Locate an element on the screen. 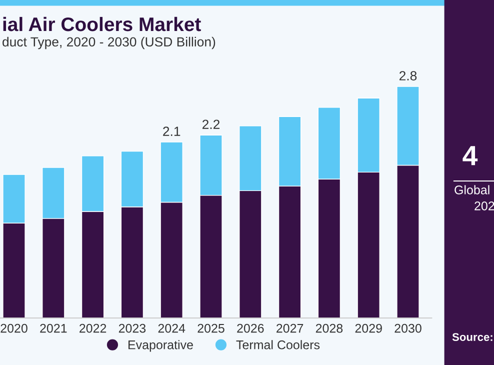  annotation: 2.8 is located at coordinates (408, 75).